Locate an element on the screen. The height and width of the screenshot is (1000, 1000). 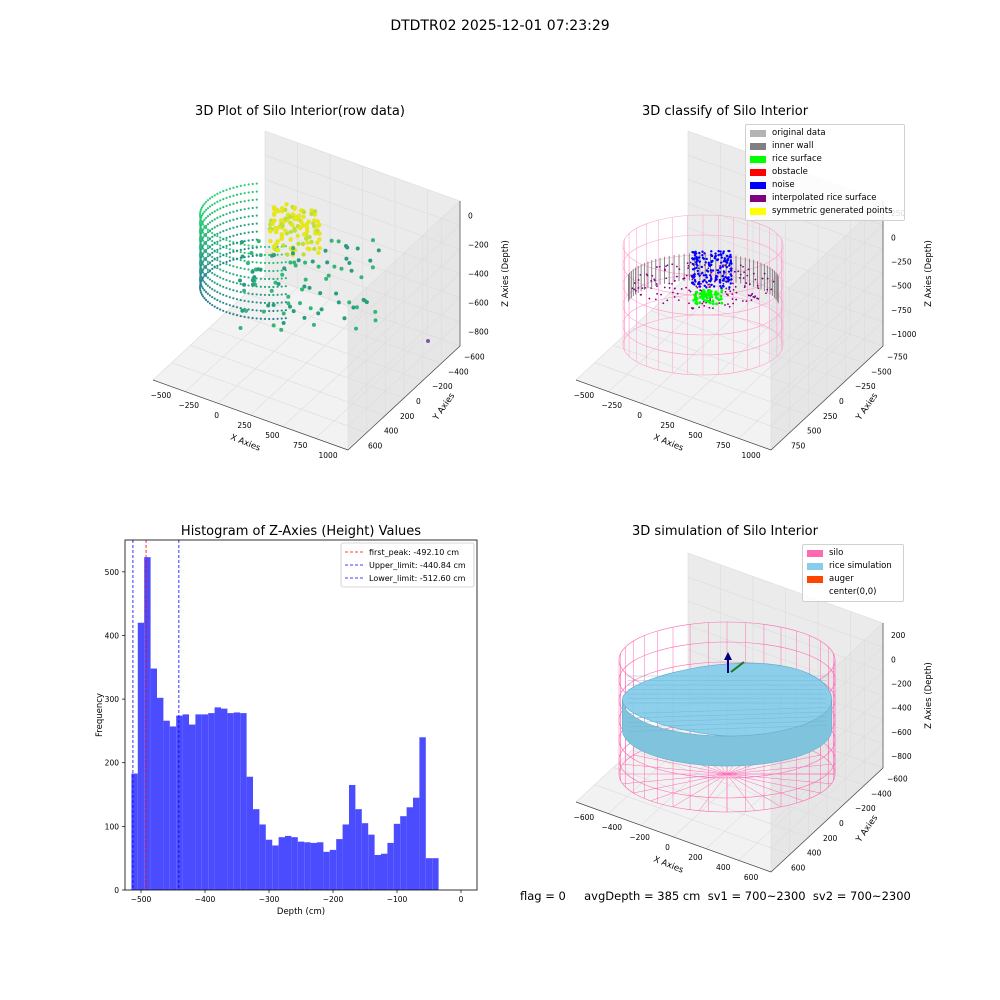
legend-label: Lower_limit: -512.60 cm is located at coordinates (417, 578).